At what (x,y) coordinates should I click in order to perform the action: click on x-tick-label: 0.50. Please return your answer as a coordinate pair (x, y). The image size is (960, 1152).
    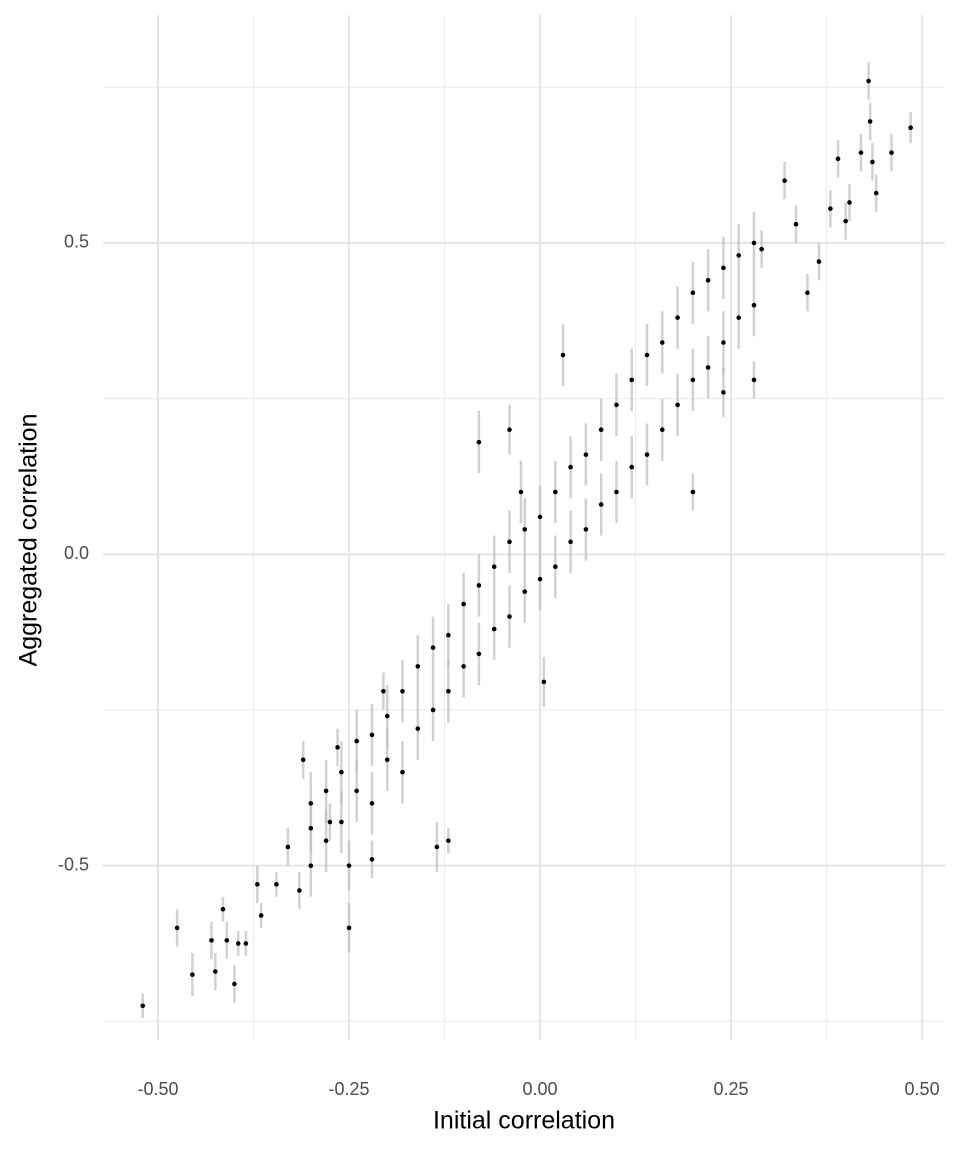
    Looking at the image, I should click on (922, 1089).